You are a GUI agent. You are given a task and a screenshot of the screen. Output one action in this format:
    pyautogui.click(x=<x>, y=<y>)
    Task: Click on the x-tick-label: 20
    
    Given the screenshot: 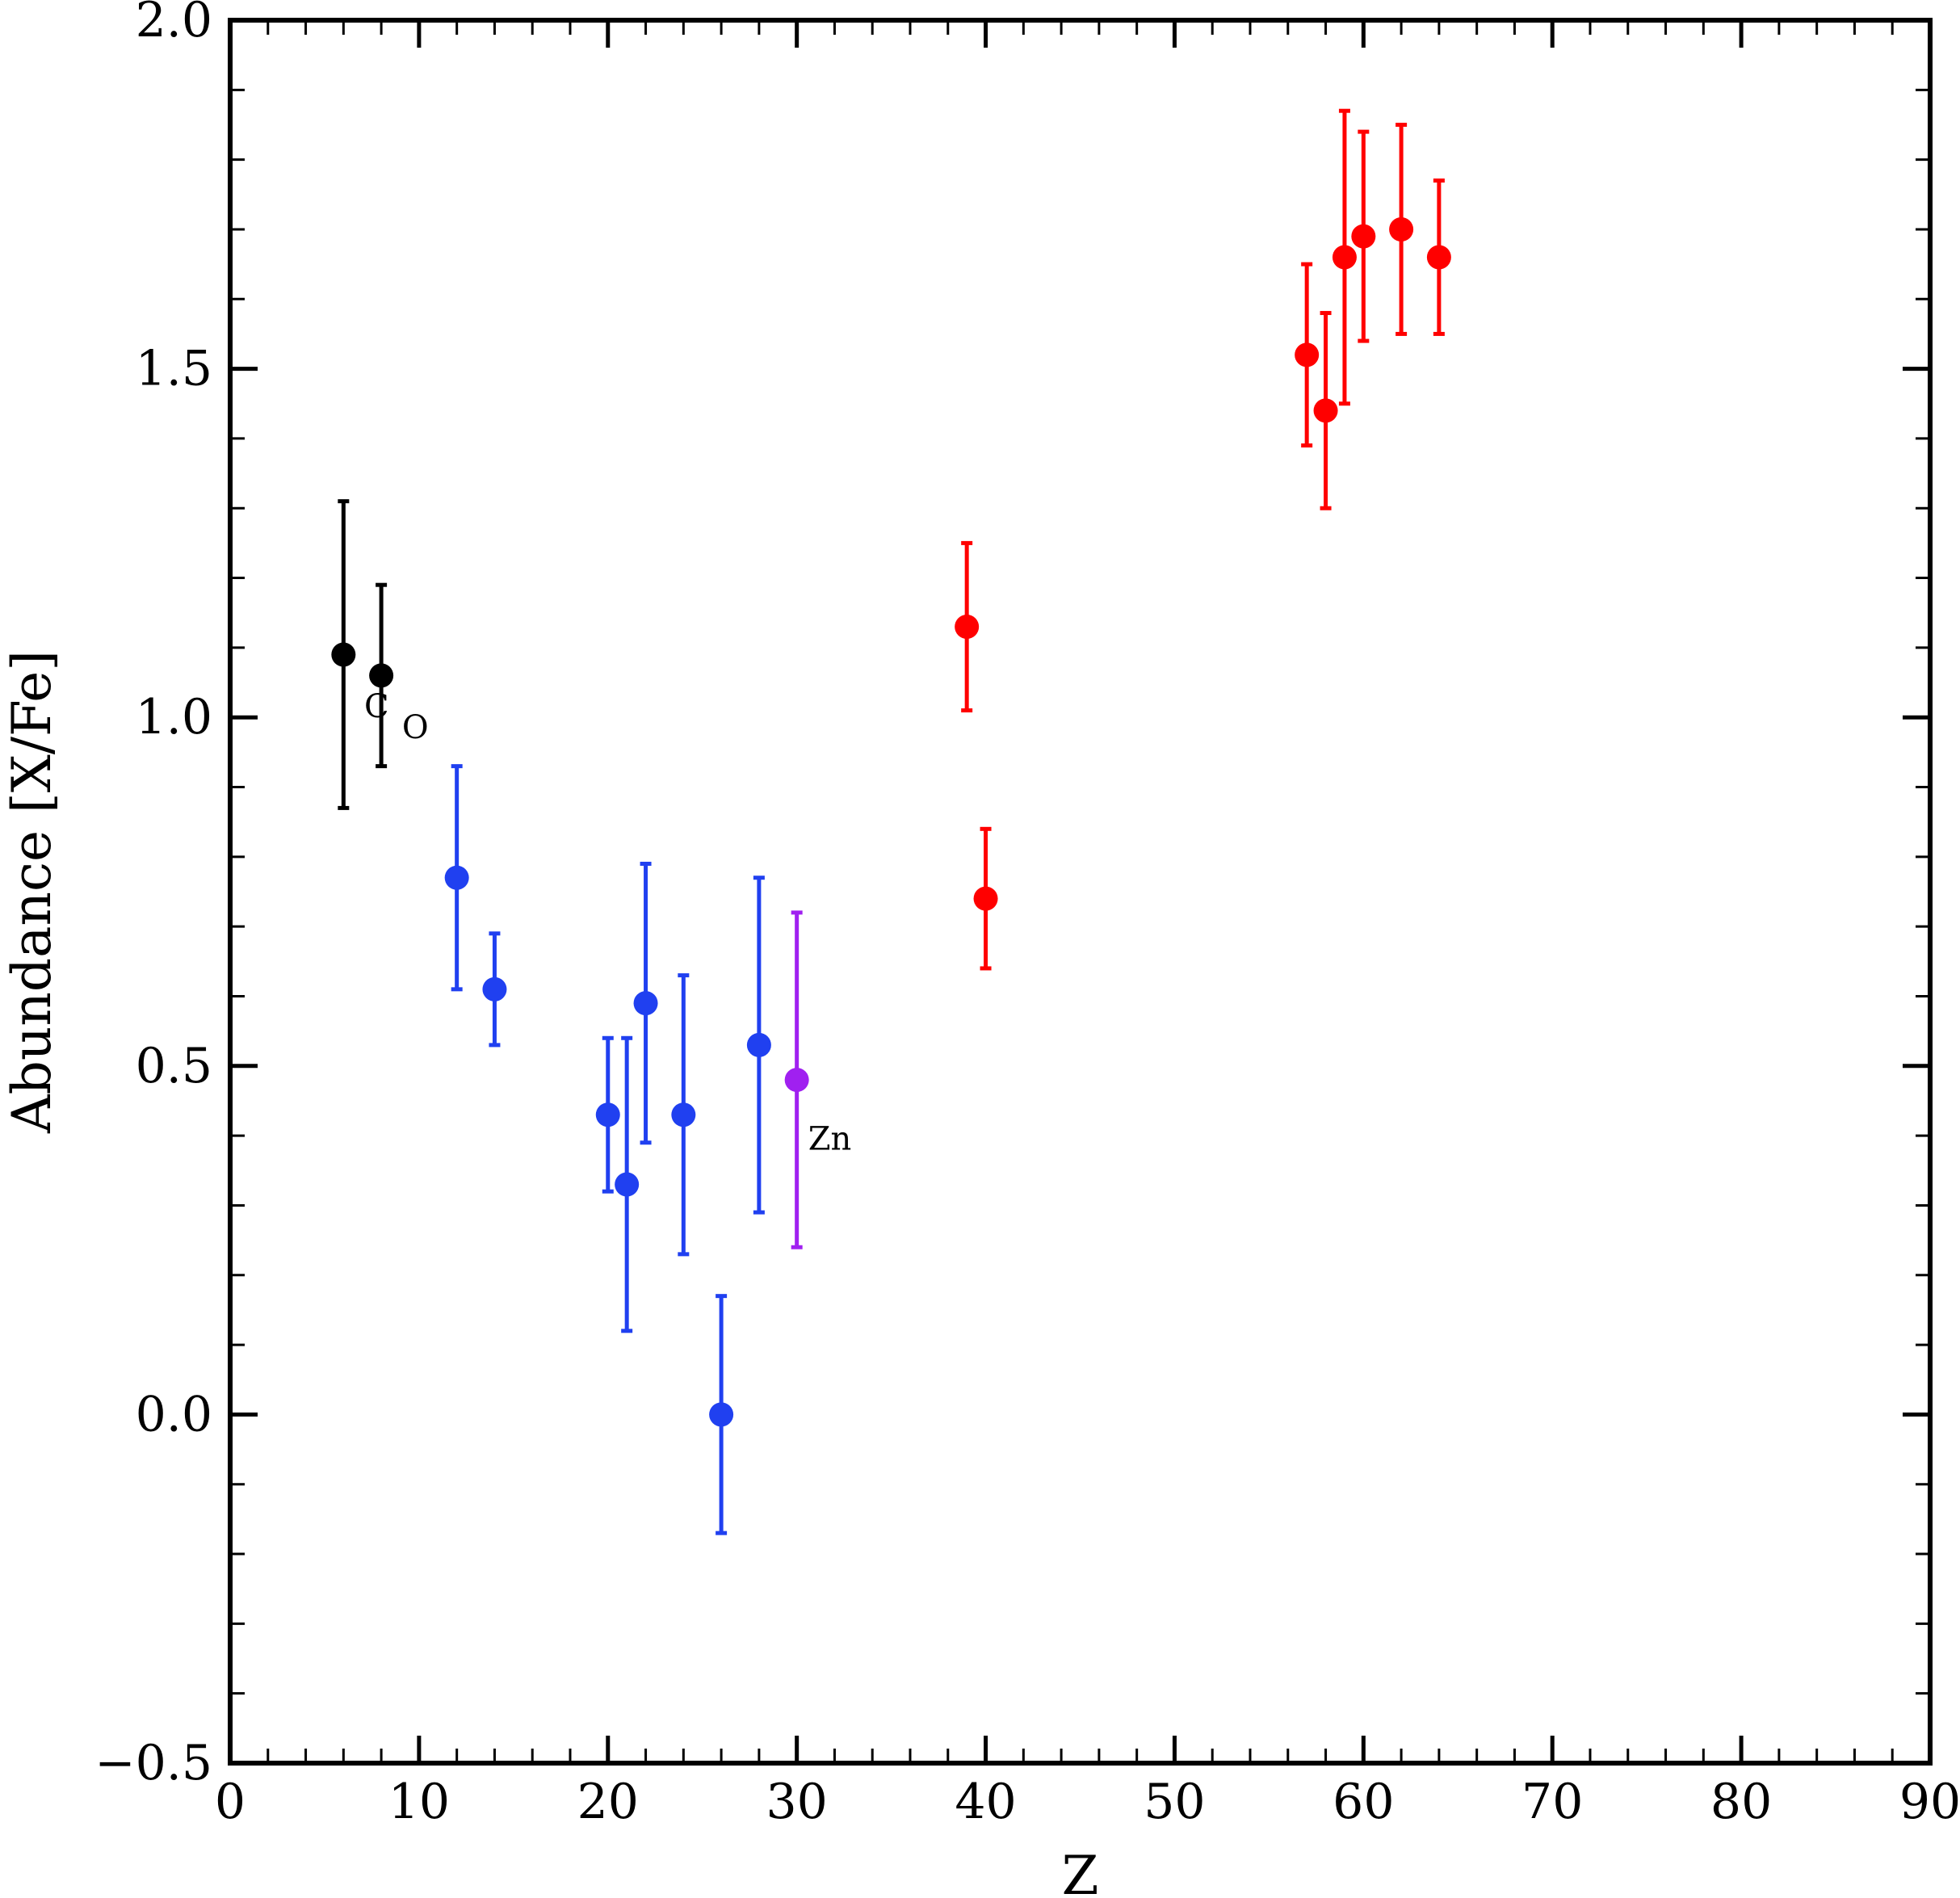 What is the action you would take?
    pyautogui.click(x=608, y=1802)
    